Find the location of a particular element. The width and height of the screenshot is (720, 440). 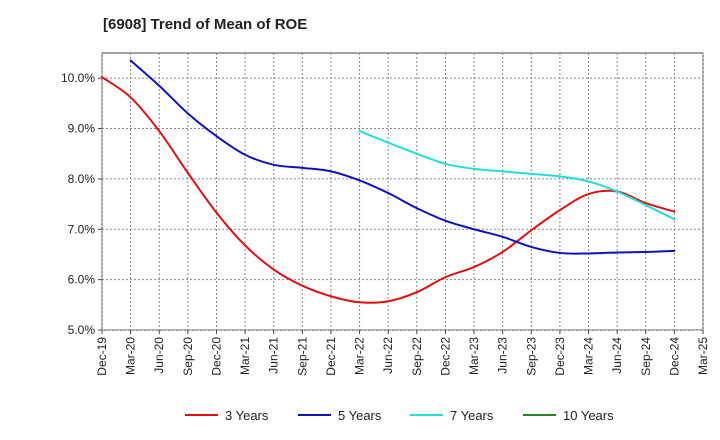

x-tick-label: Sep-24 is located at coordinates (646, 356).